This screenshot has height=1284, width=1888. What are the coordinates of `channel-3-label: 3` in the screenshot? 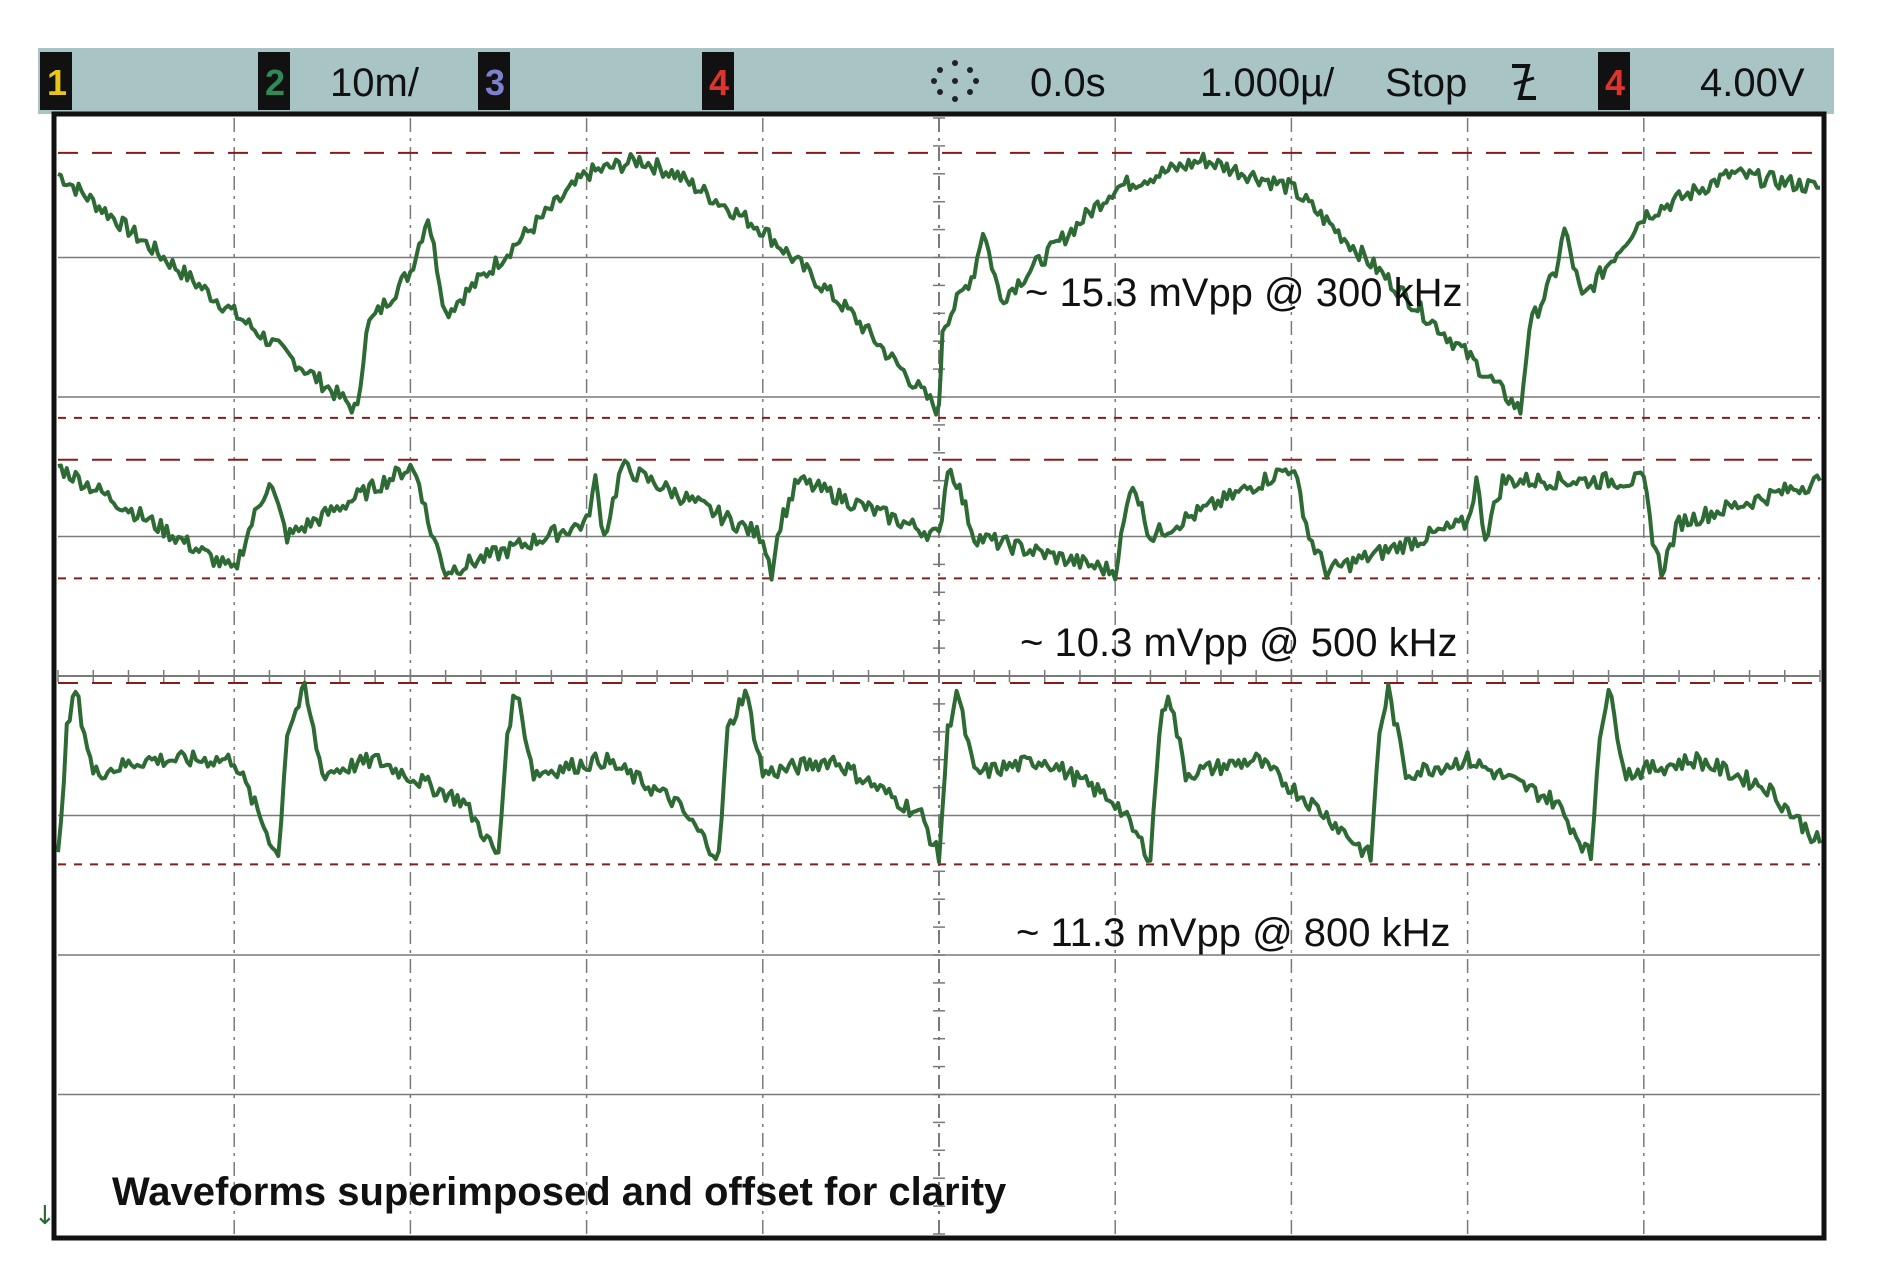 It's located at (495, 82).